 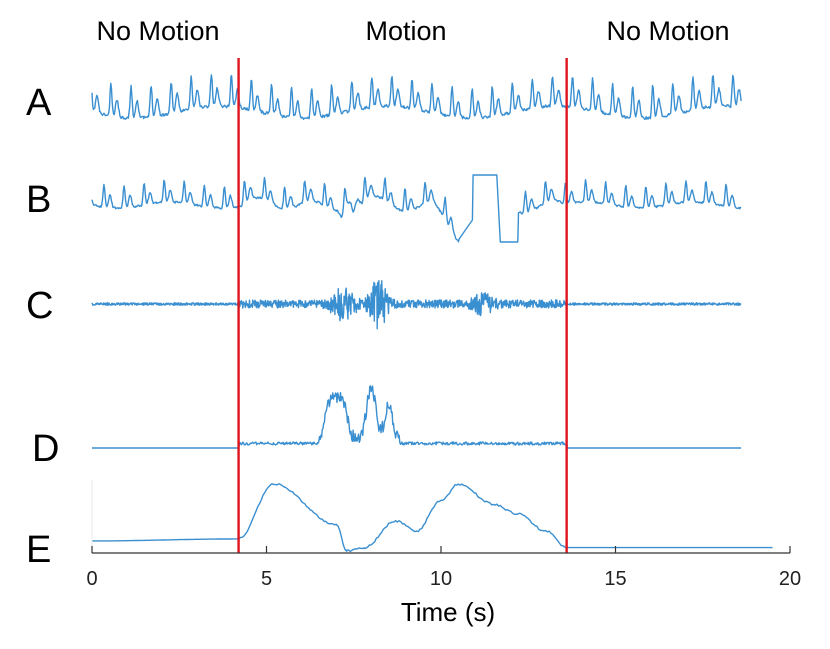 I want to click on region-label-1: No Motion, so click(x=157, y=31).